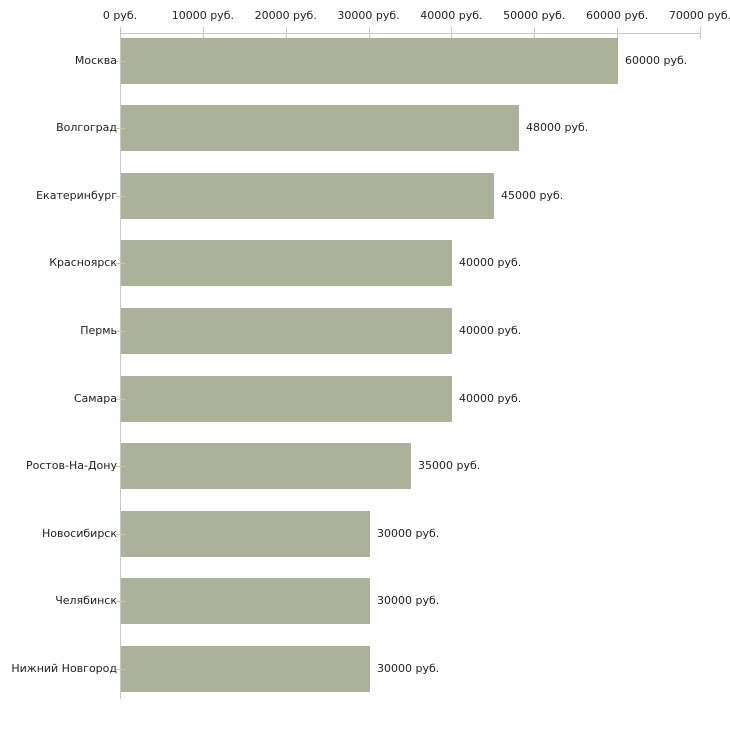  I want to click on category-label: Самара, so click(95, 398).